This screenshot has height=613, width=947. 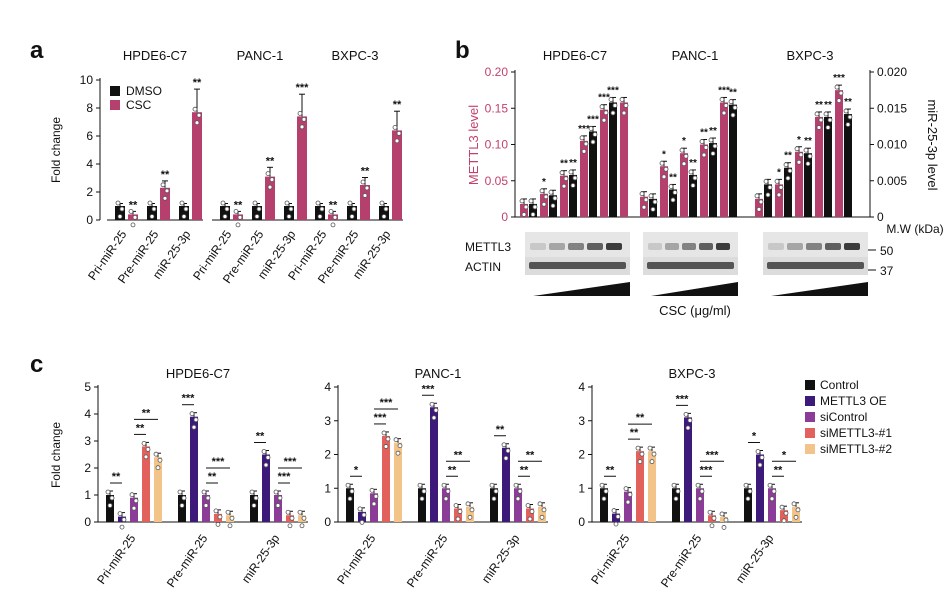 I want to click on panel-c-ytick-label: 1, so click(x=581, y=488).